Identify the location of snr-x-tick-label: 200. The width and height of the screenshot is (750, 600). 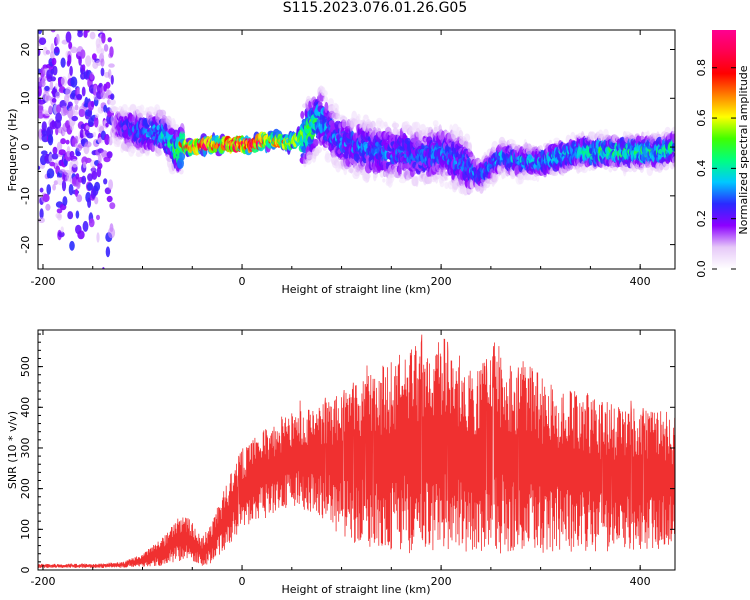
(441, 581).